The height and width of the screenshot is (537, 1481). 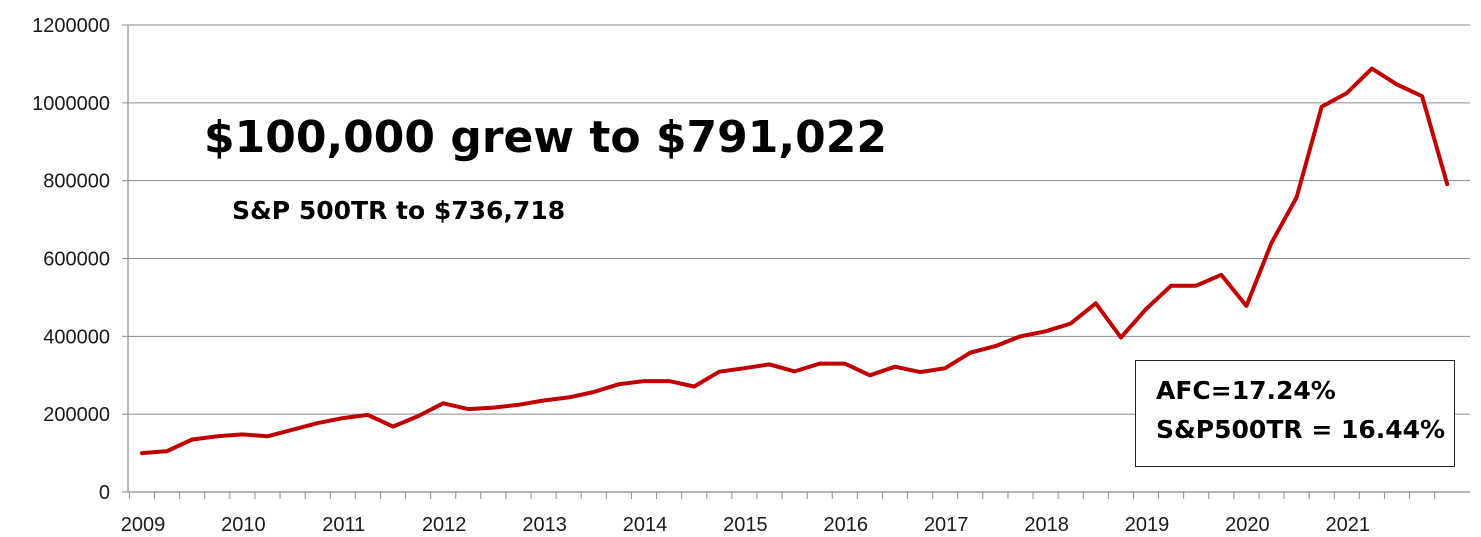 I want to click on x-tick-label: 2011, so click(x=343, y=525).